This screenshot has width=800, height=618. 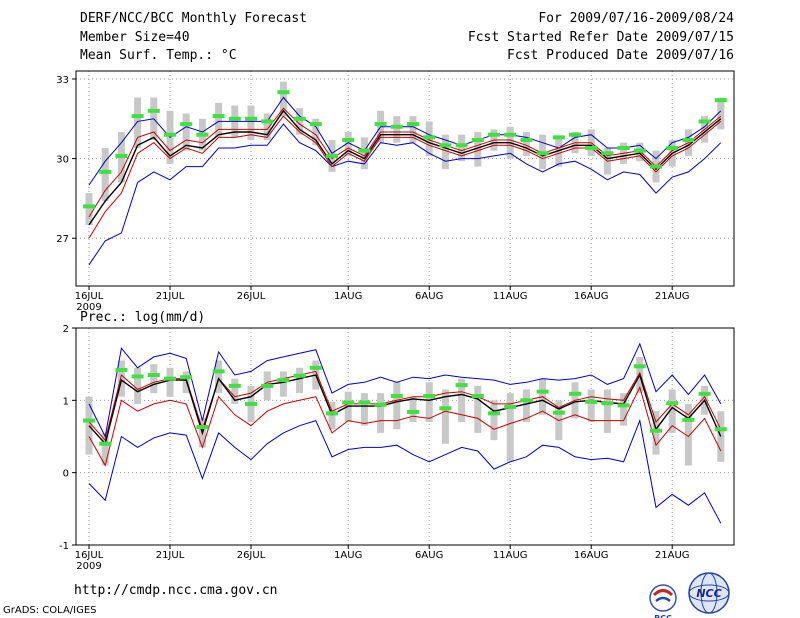 What do you see at coordinates (591, 555) in the screenshot?
I see `prec-xtick-label-6: 16AUG` at bounding box center [591, 555].